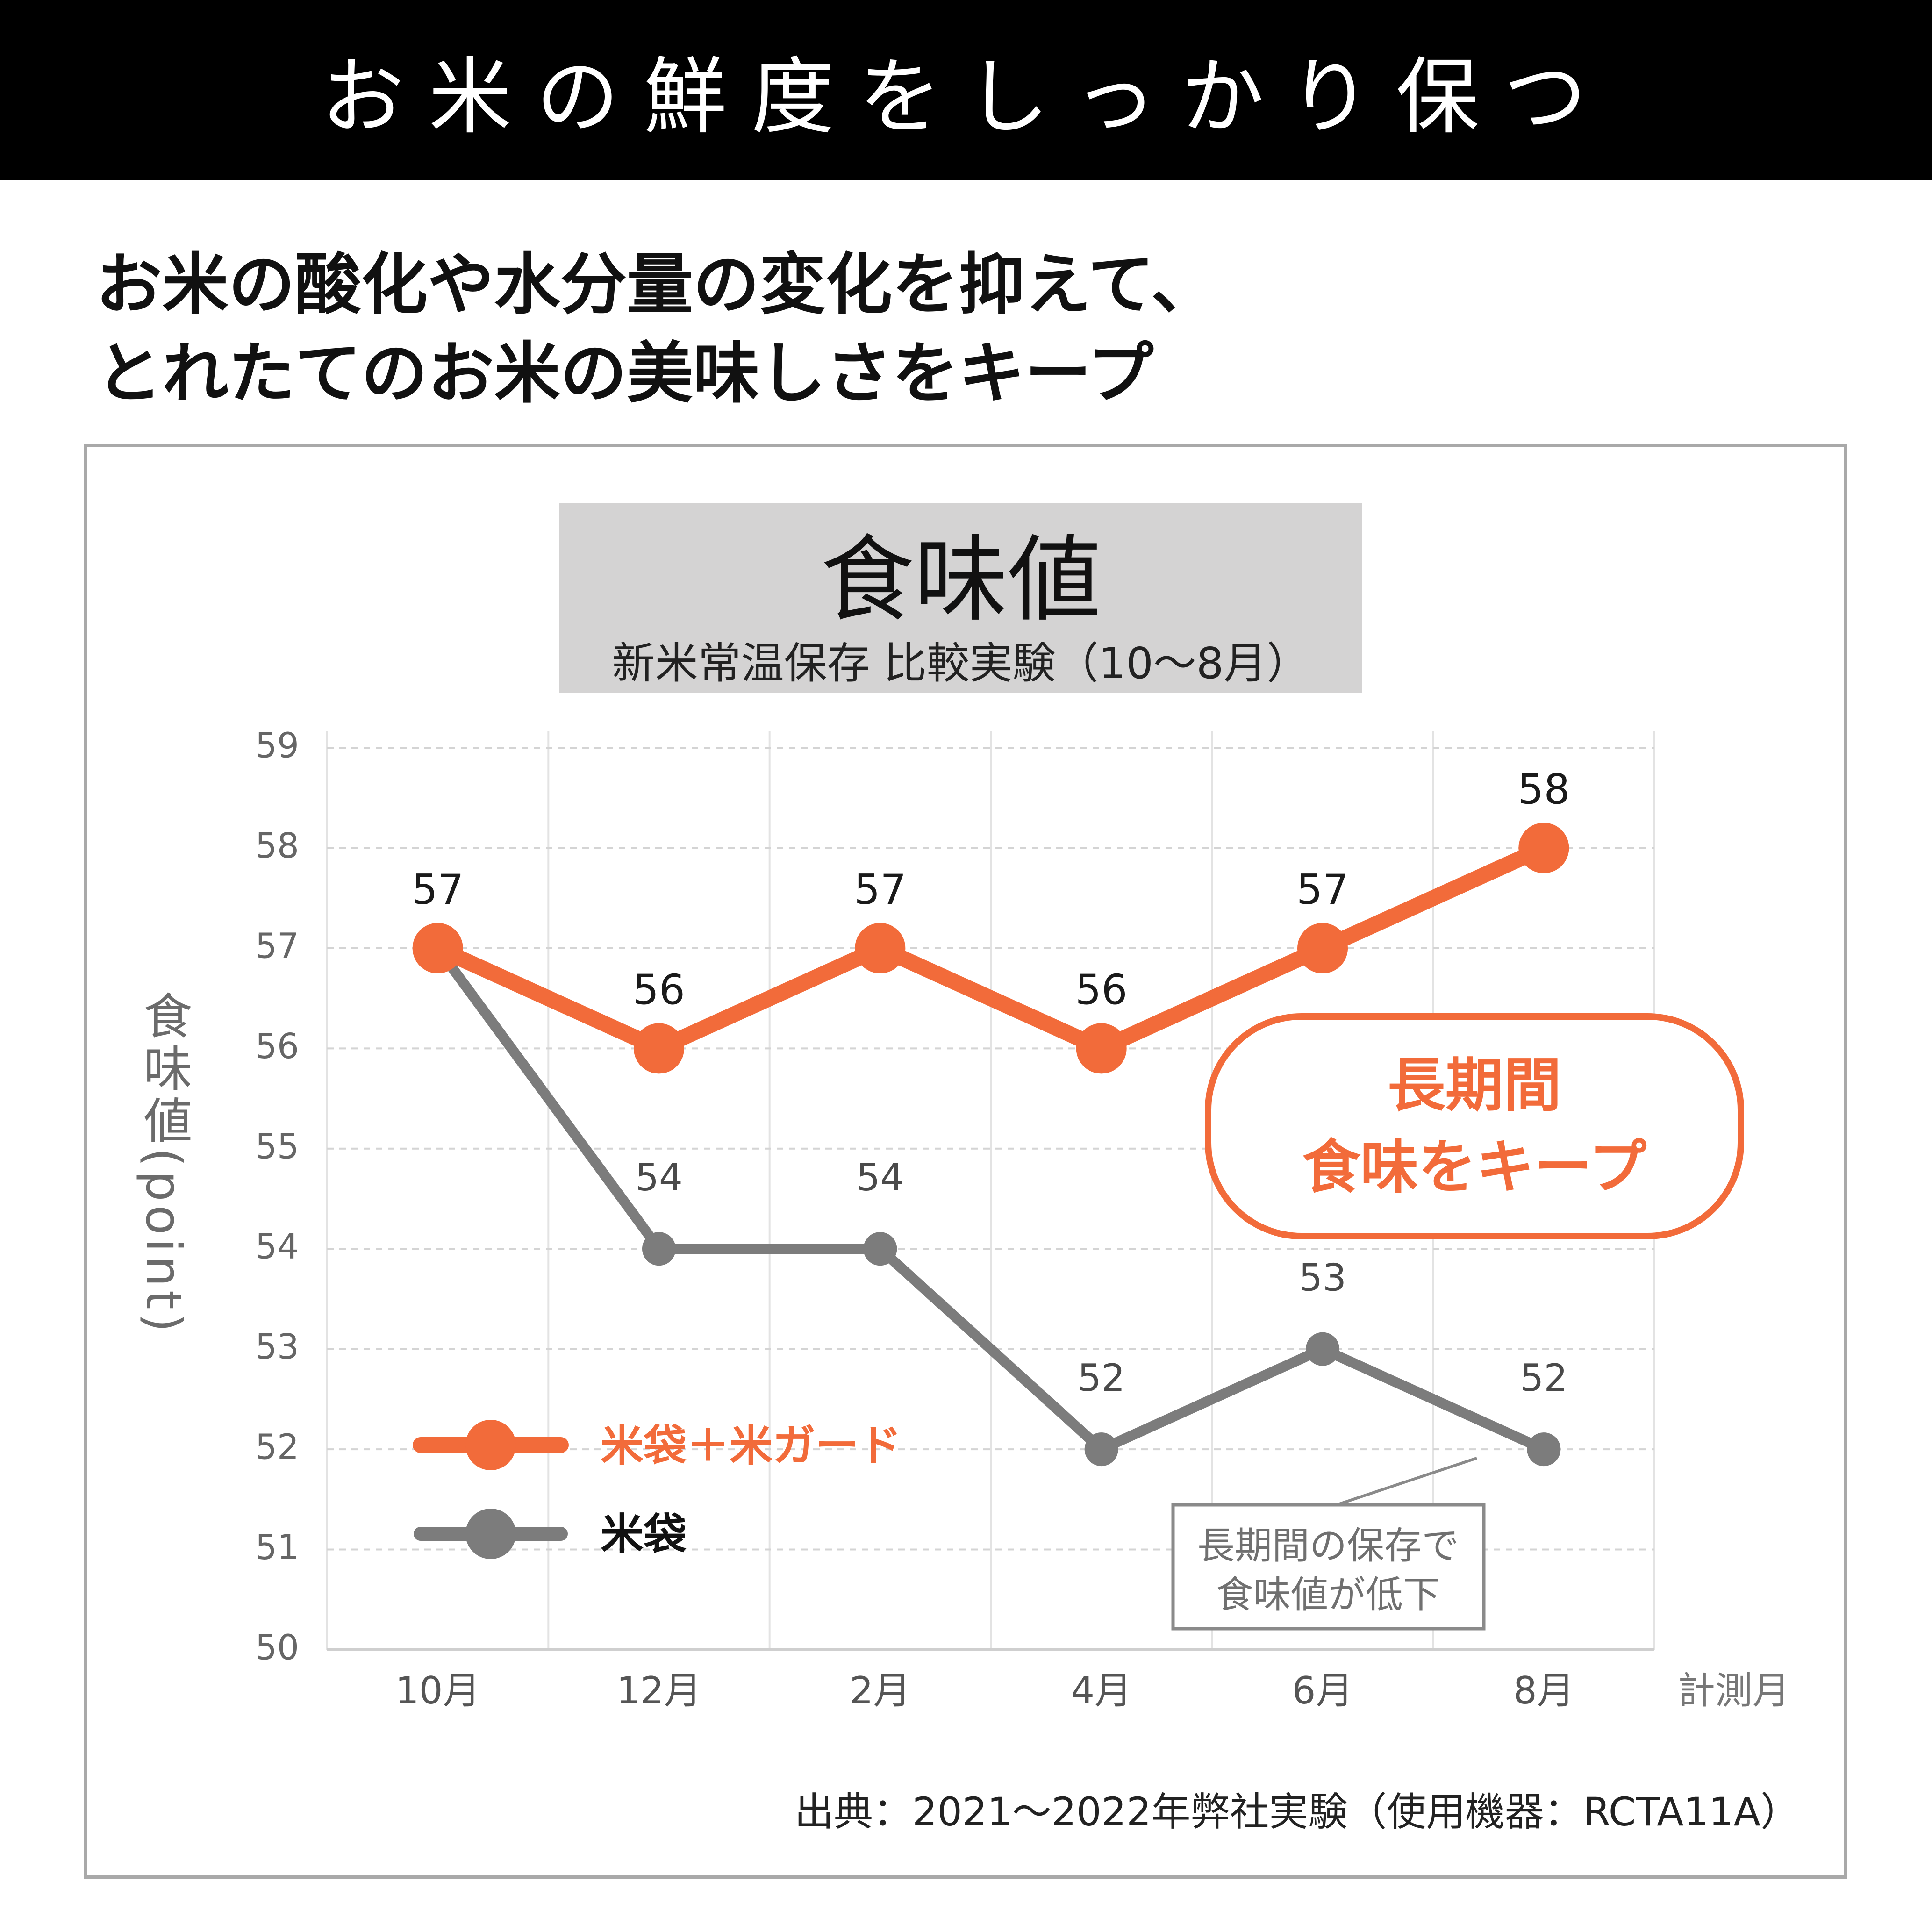 This screenshot has height=1932, width=1932. What do you see at coordinates (1474, 1167) in the screenshot?
I see `annotation-keep-line-2: 食味をキープ` at bounding box center [1474, 1167].